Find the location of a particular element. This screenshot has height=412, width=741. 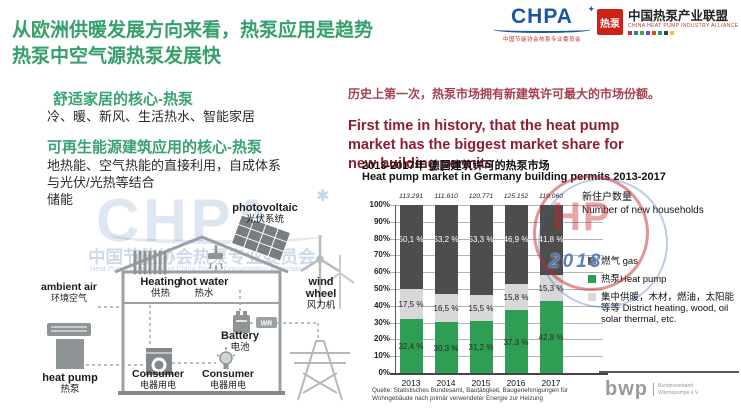

bar-segment-label: 37,3 % is located at coordinates (516, 342).